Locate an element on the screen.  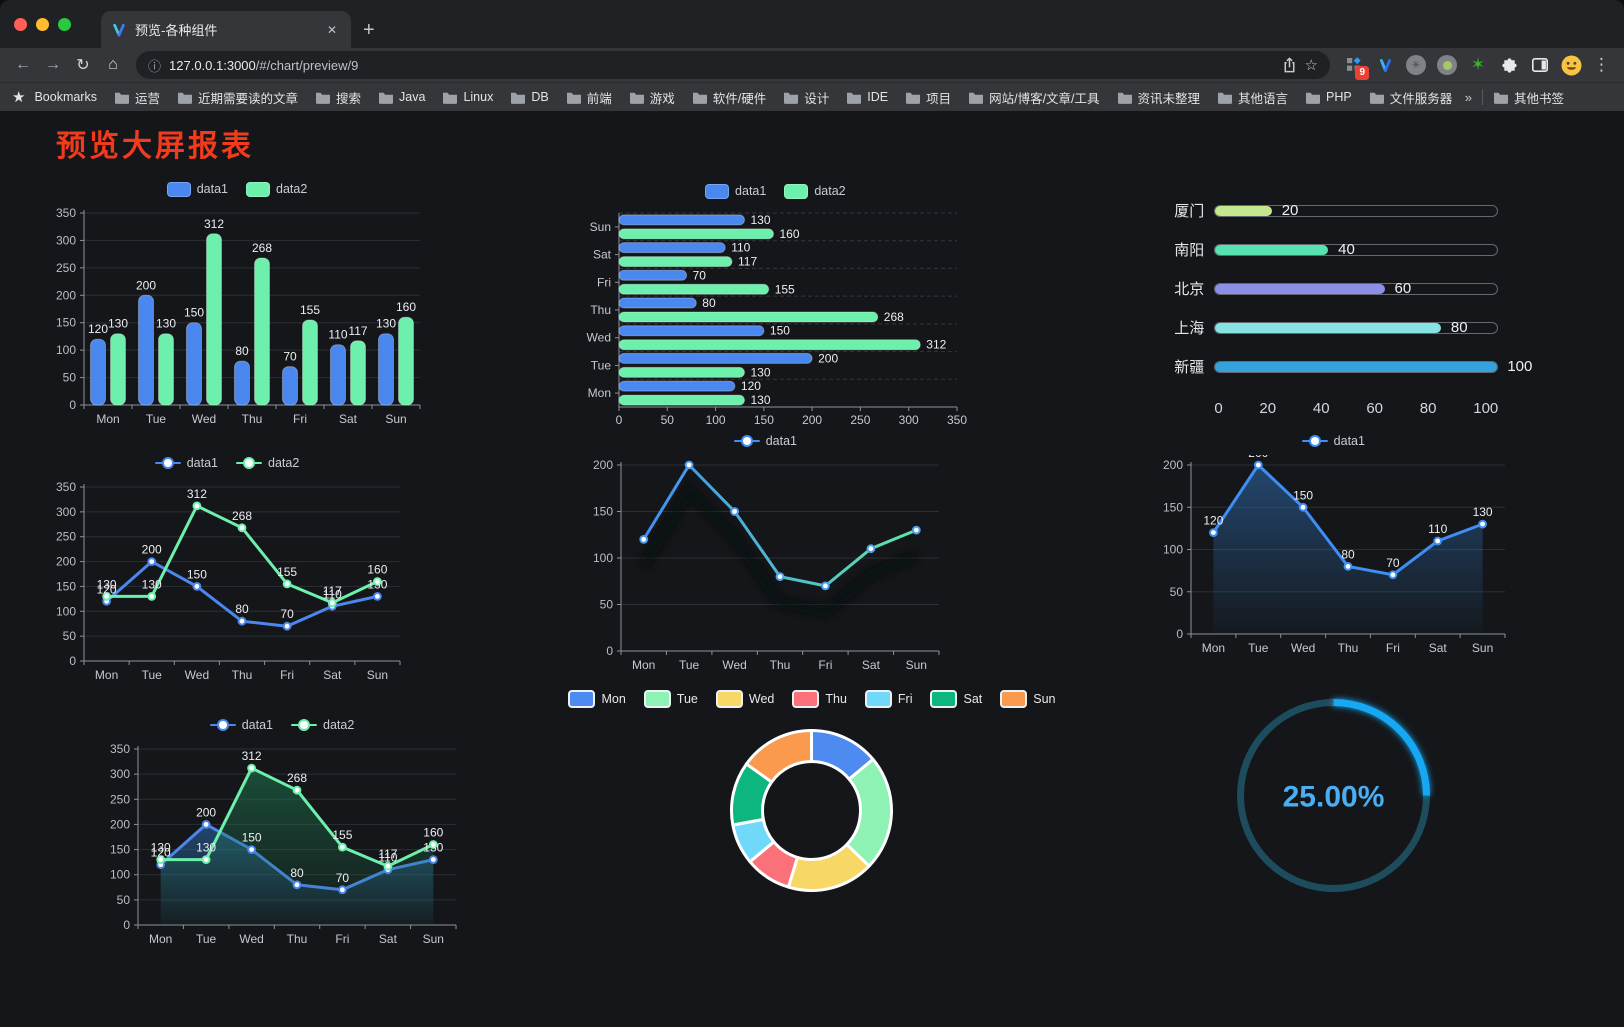
legend-item: Sat is located at coordinates (956, 699).